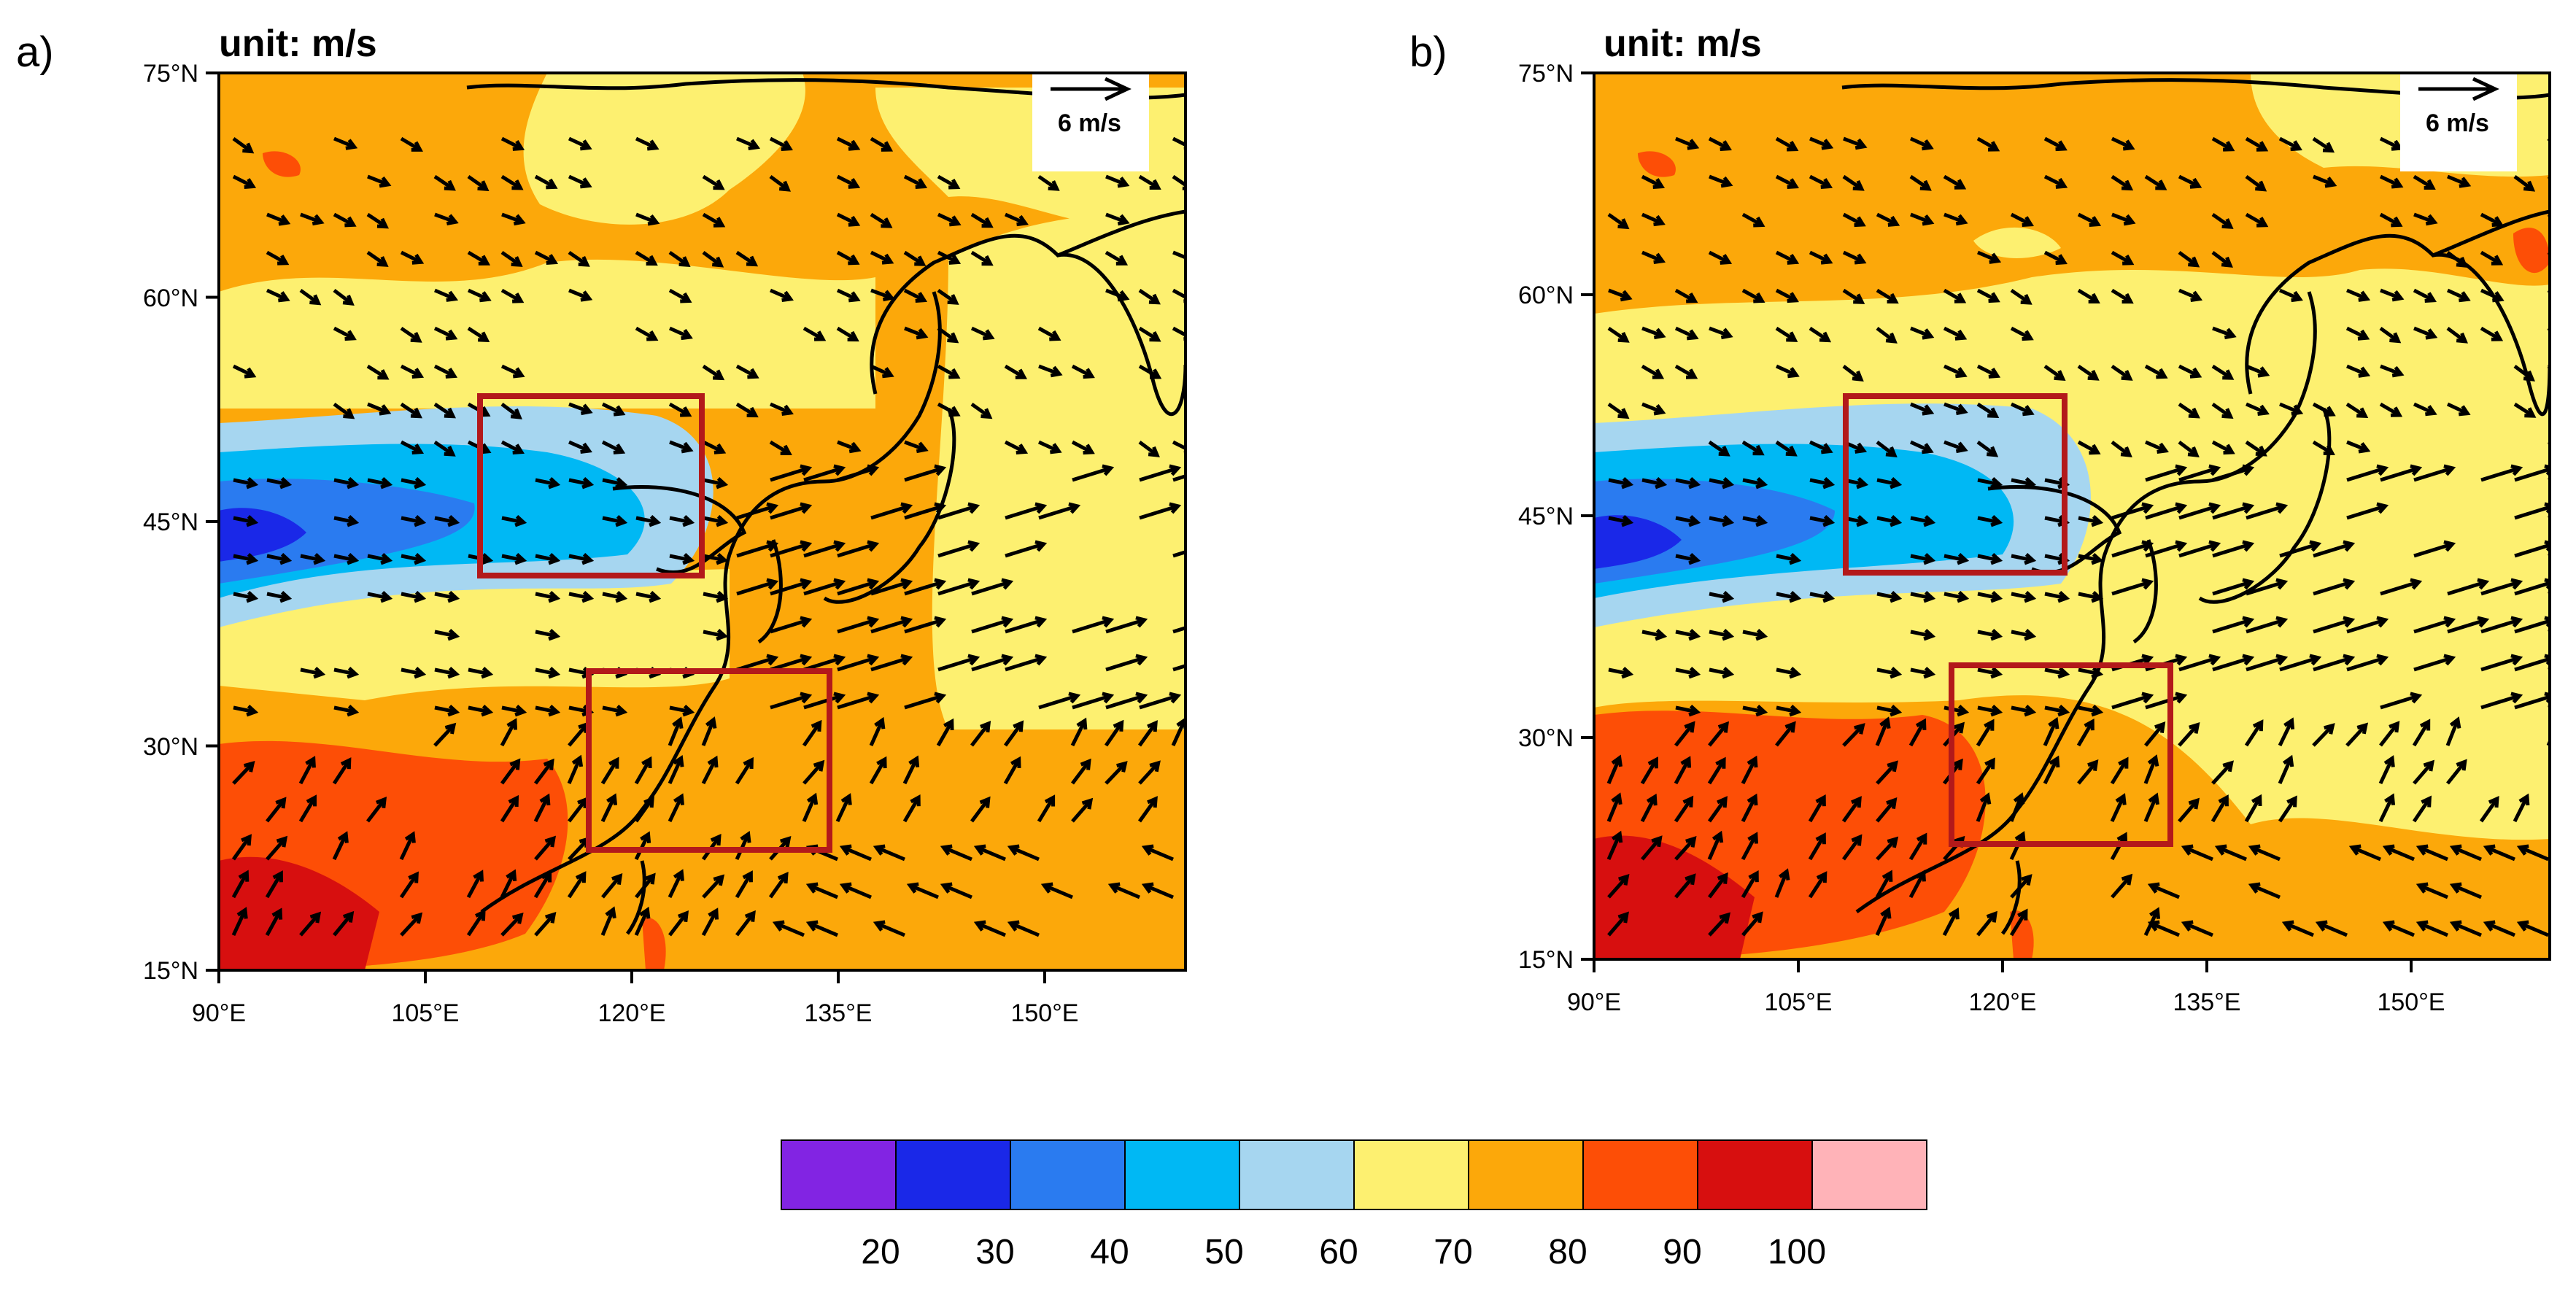 The width and height of the screenshot is (2576, 1289). What do you see at coordinates (1682, 1252) in the screenshot?
I see `colorbar-tick-label: 90` at bounding box center [1682, 1252].